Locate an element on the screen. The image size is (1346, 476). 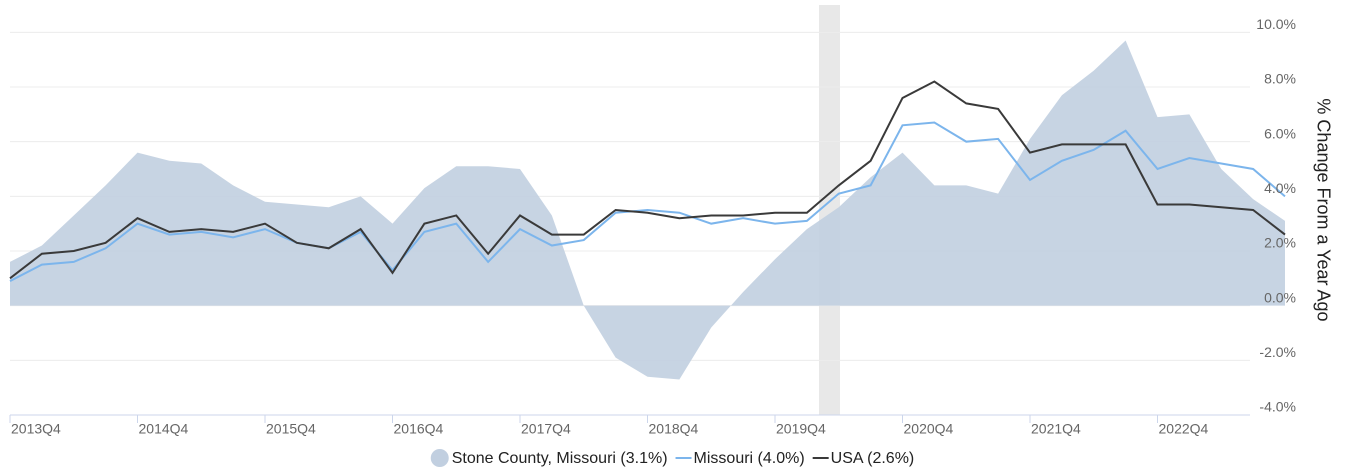
legend-item: Missouri (4.0%) is located at coordinates (740, 458).